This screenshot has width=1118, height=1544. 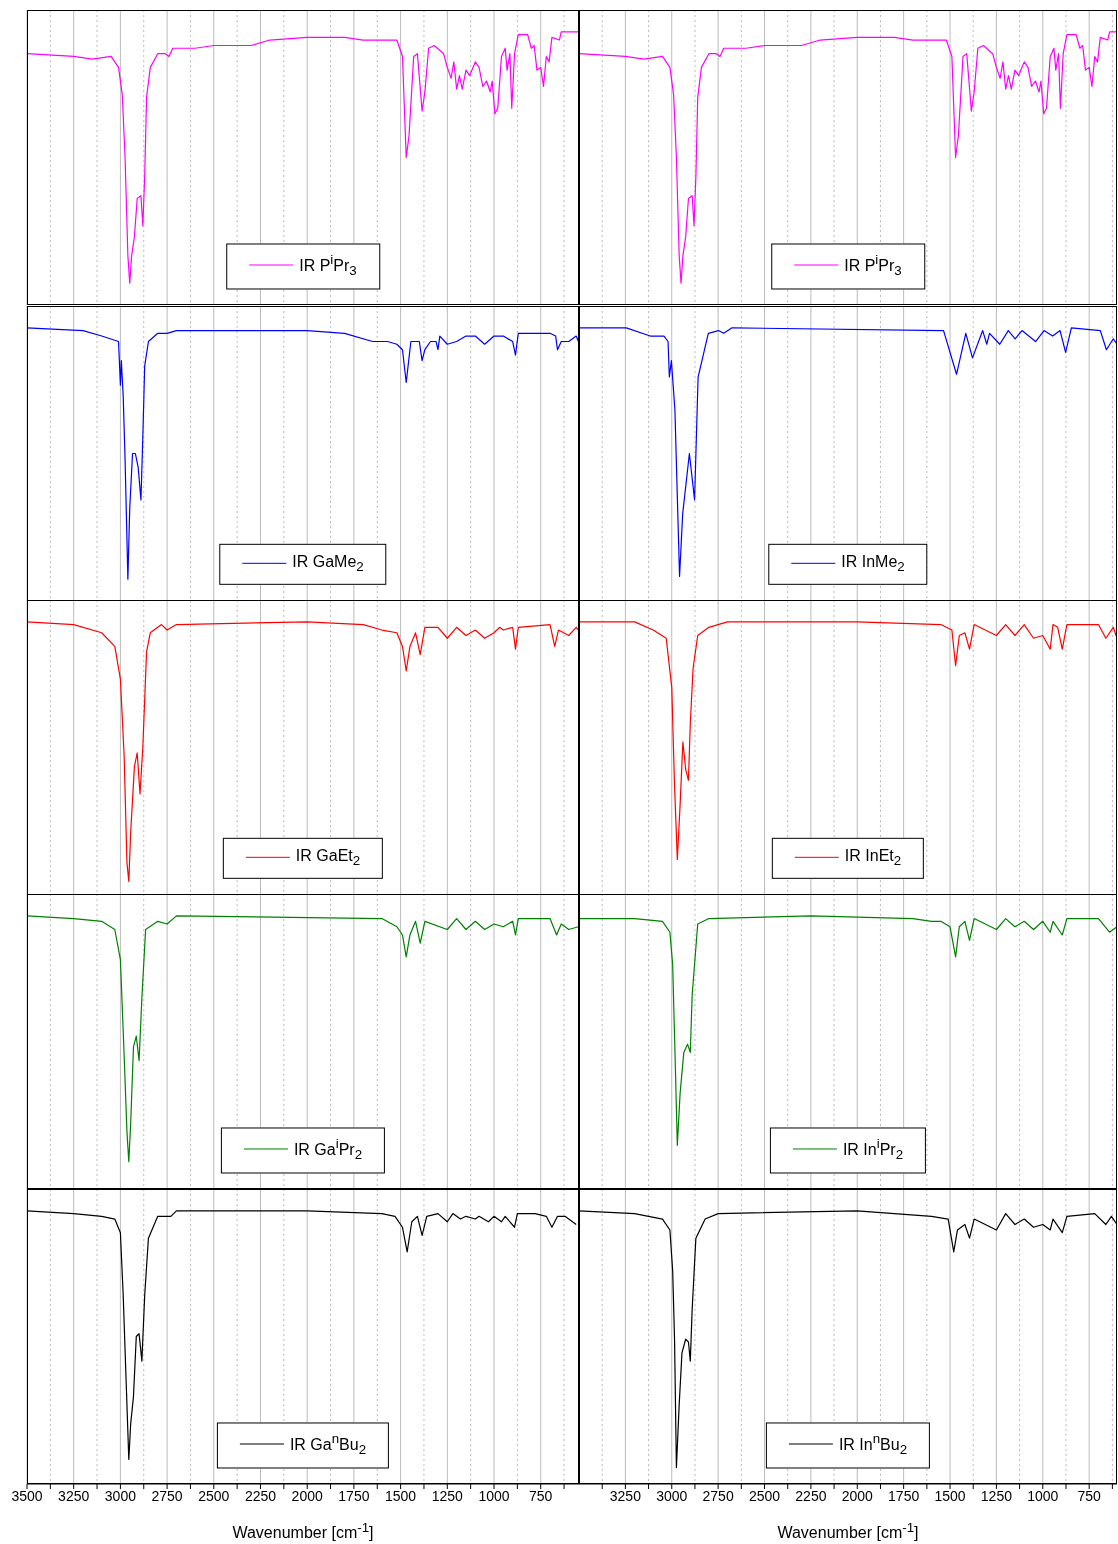 What do you see at coordinates (873, 1149) in the screenshot?
I see `legend-label: IR In$^{i}$Pr$_{2}$` at bounding box center [873, 1149].